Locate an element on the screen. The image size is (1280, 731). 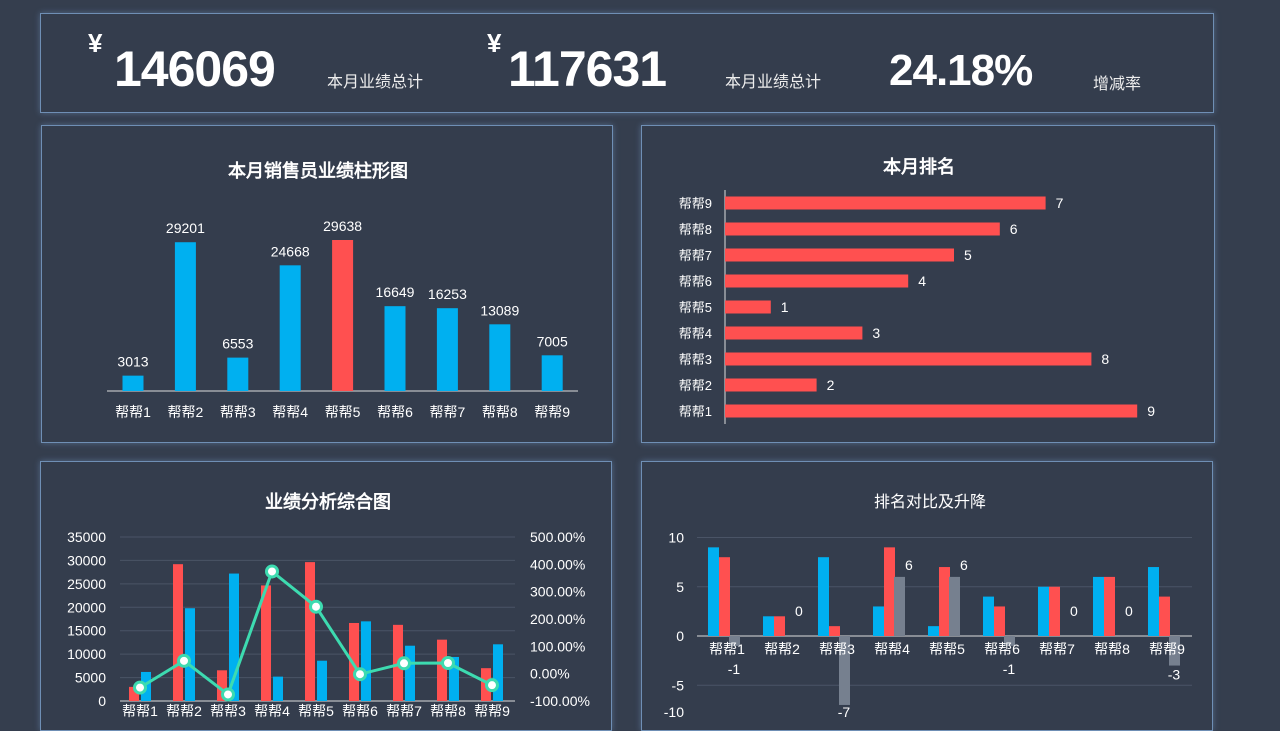
y-tick-label: 帮帮1 is located at coordinates (695, 411).